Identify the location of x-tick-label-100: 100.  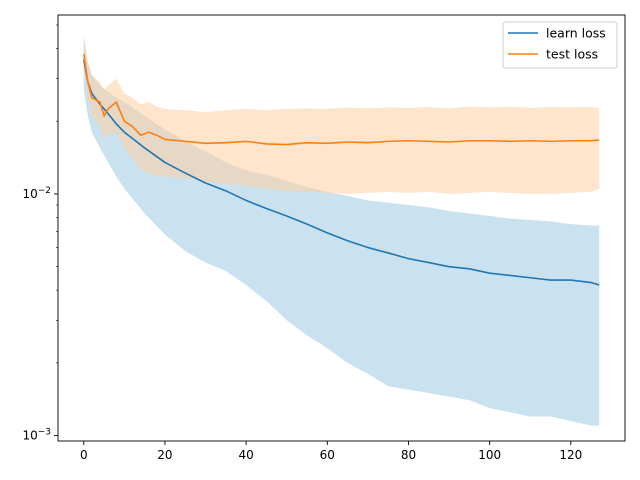
(489, 455).